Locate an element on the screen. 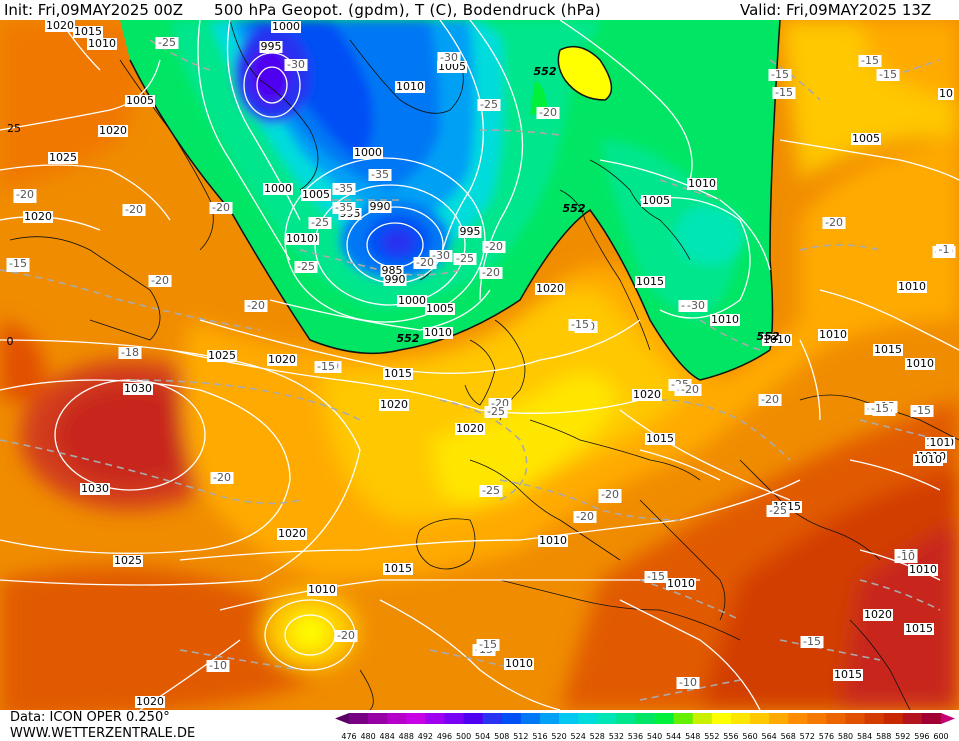 This screenshot has width=959, height=741. svg-text: -1 is located at coordinates (944, 249).